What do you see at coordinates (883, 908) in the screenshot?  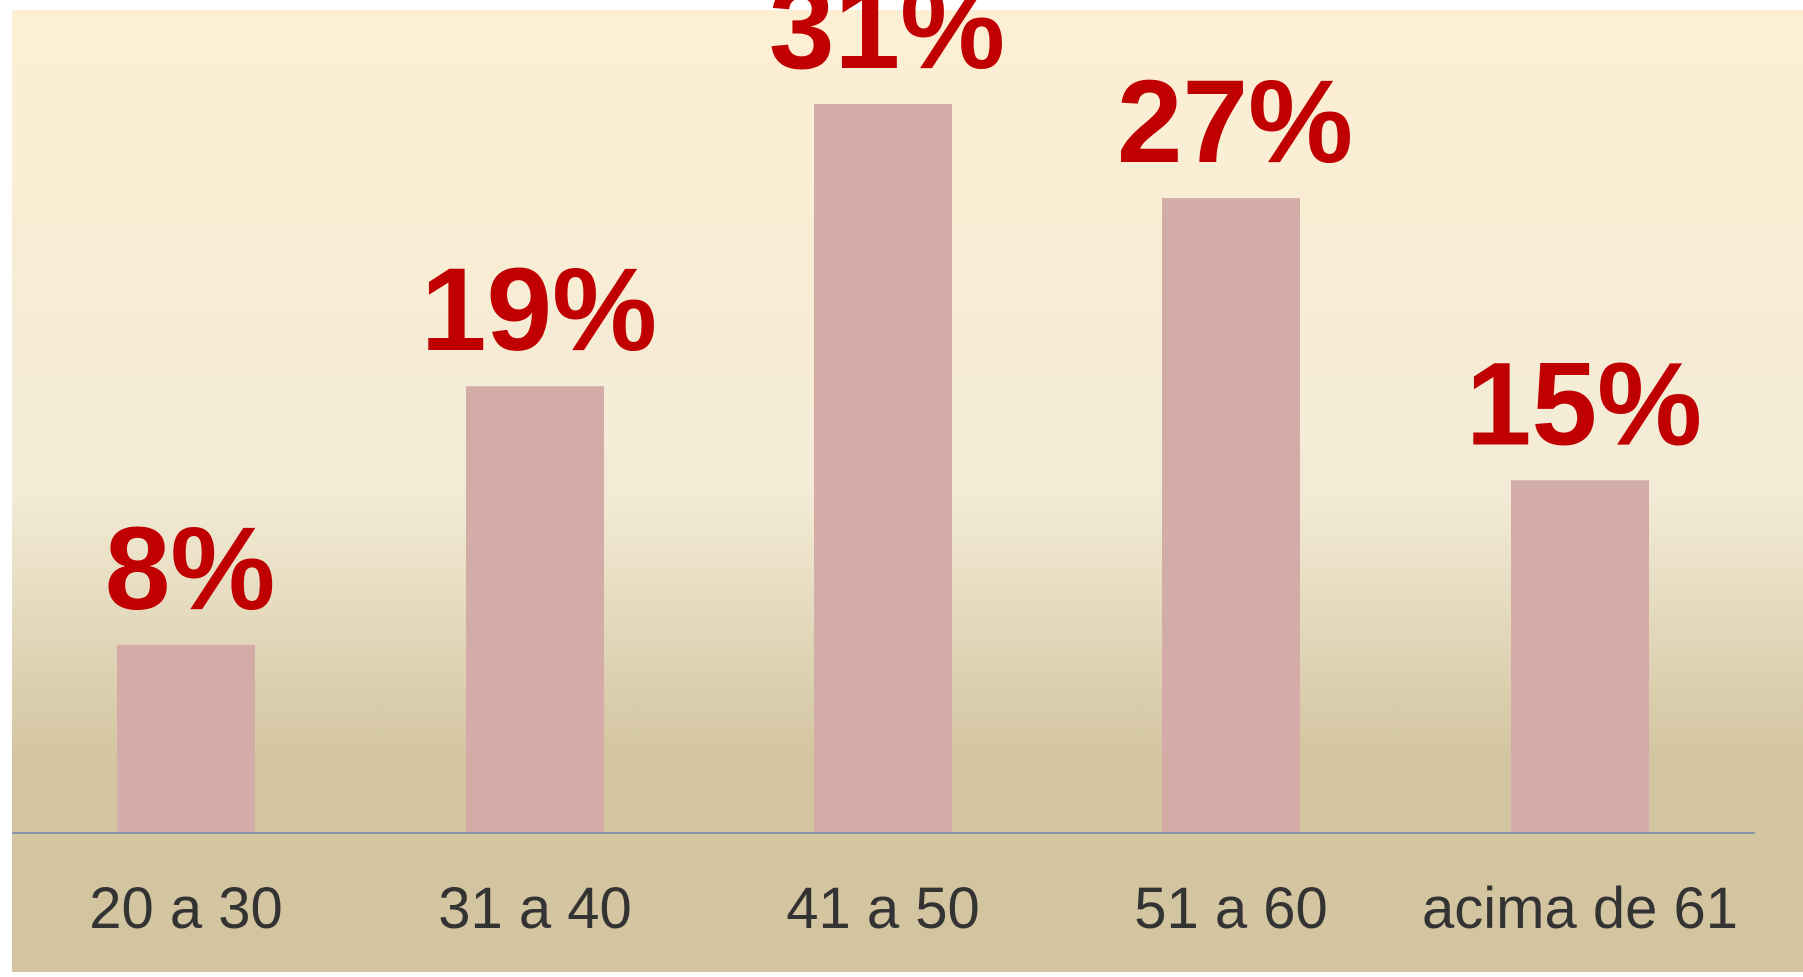 I see `category-label-3: 41 a 50` at bounding box center [883, 908].